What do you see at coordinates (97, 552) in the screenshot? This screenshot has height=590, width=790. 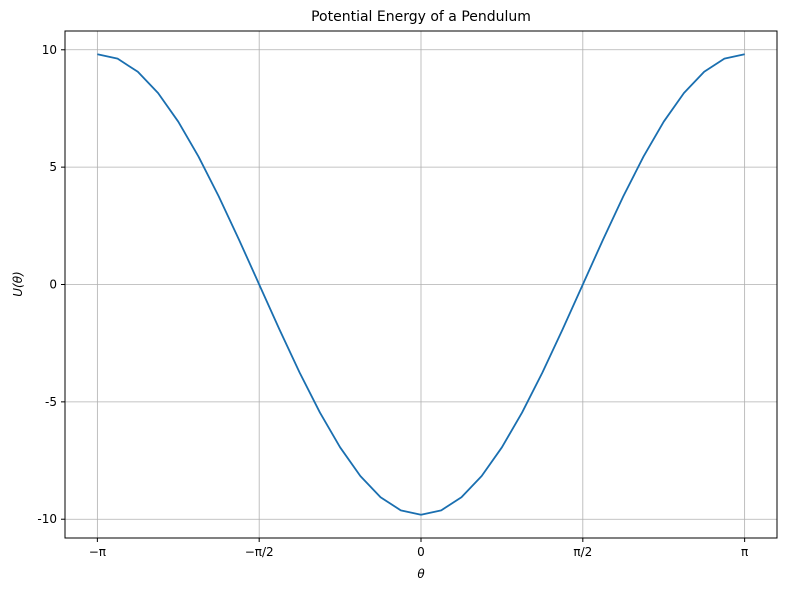 I see `x-tick-label: −π` at bounding box center [97, 552].